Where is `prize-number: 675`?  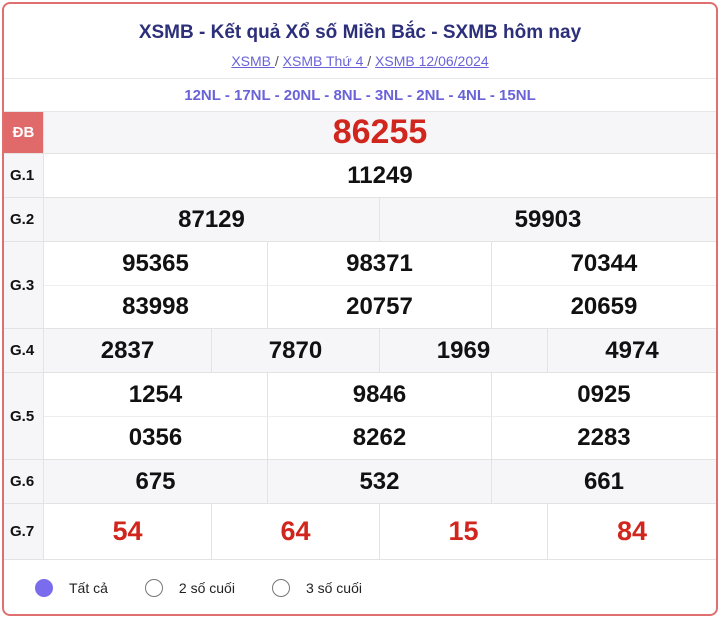
prize-number: 675 is located at coordinates (156, 481).